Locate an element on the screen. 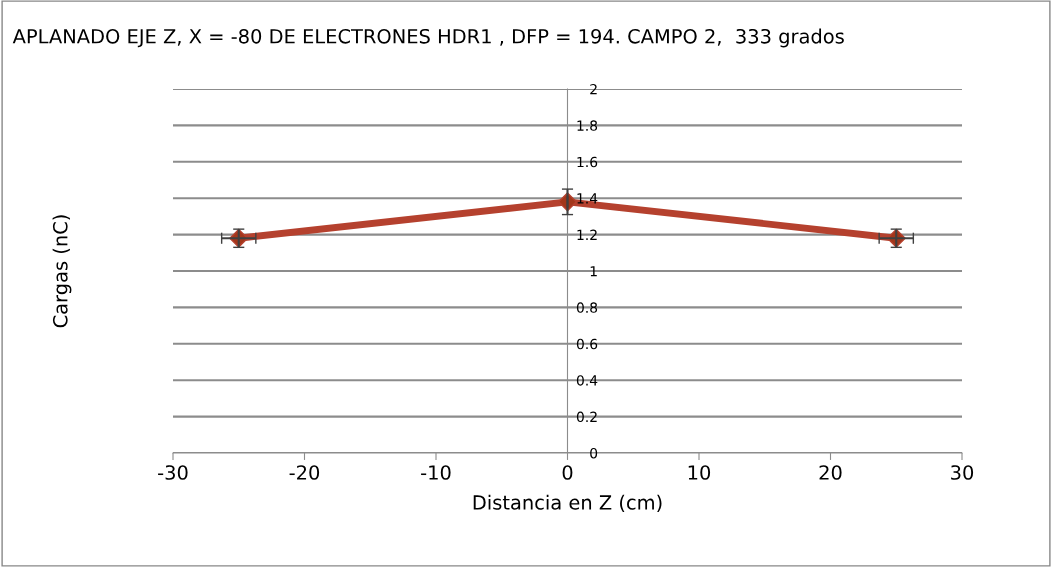 The width and height of the screenshot is (1052, 567). y-tick-label: 0.6 is located at coordinates (587, 344).